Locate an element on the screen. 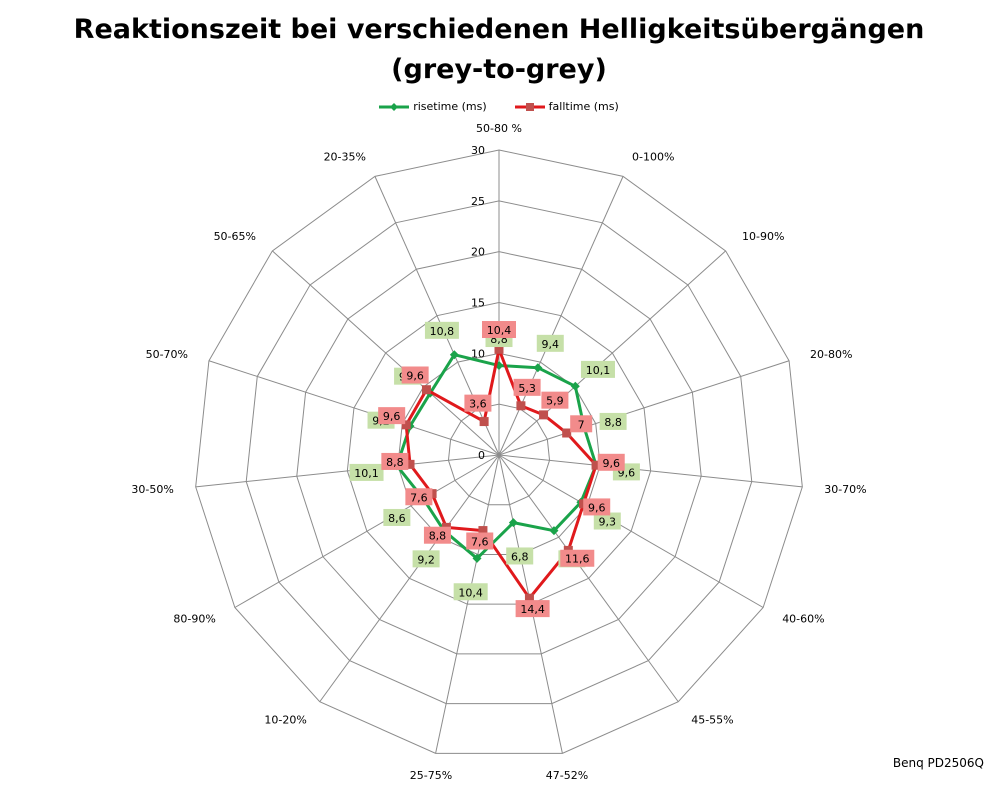 The height and width of the screenshot is (786, 998). data-label-risetime: 6,8 is located at coordinates (520, 556).